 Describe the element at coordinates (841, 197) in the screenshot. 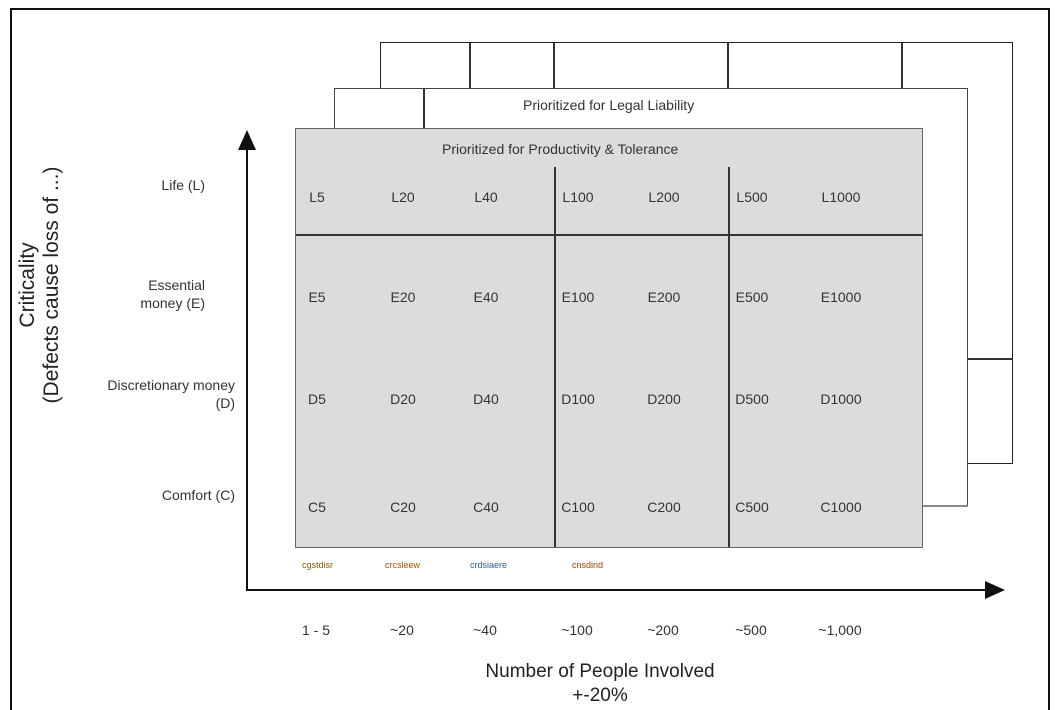

I see `cell-l1000: L1000` at that location.